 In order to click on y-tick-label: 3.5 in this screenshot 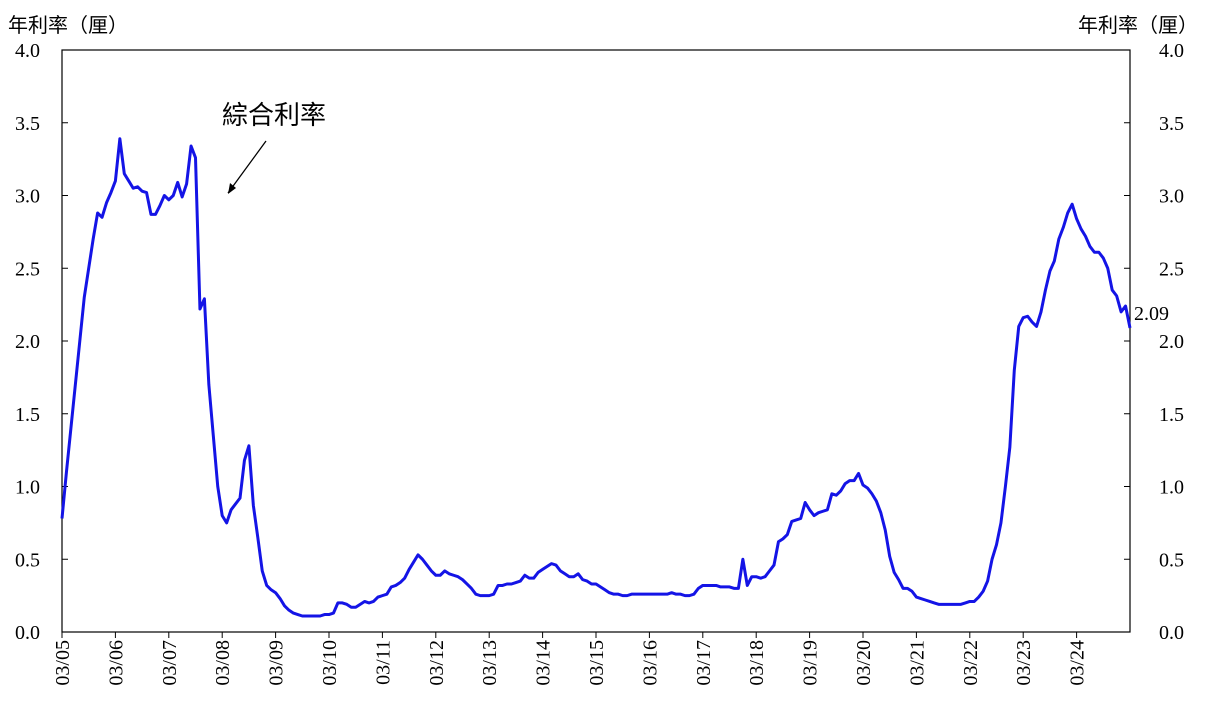, I will do `click(27, 124)`.